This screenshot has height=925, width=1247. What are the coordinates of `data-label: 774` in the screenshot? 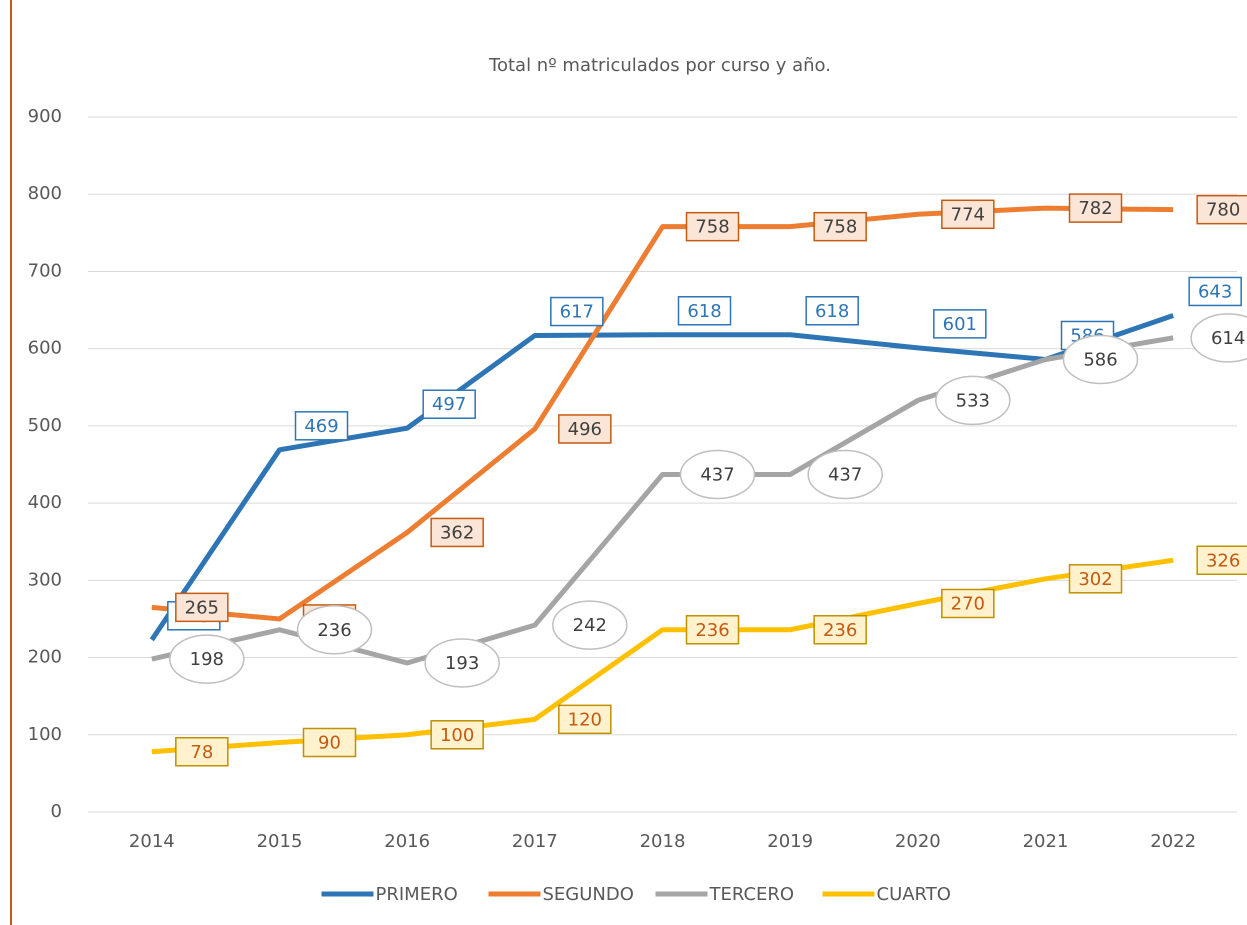 It's located at (968, 214).